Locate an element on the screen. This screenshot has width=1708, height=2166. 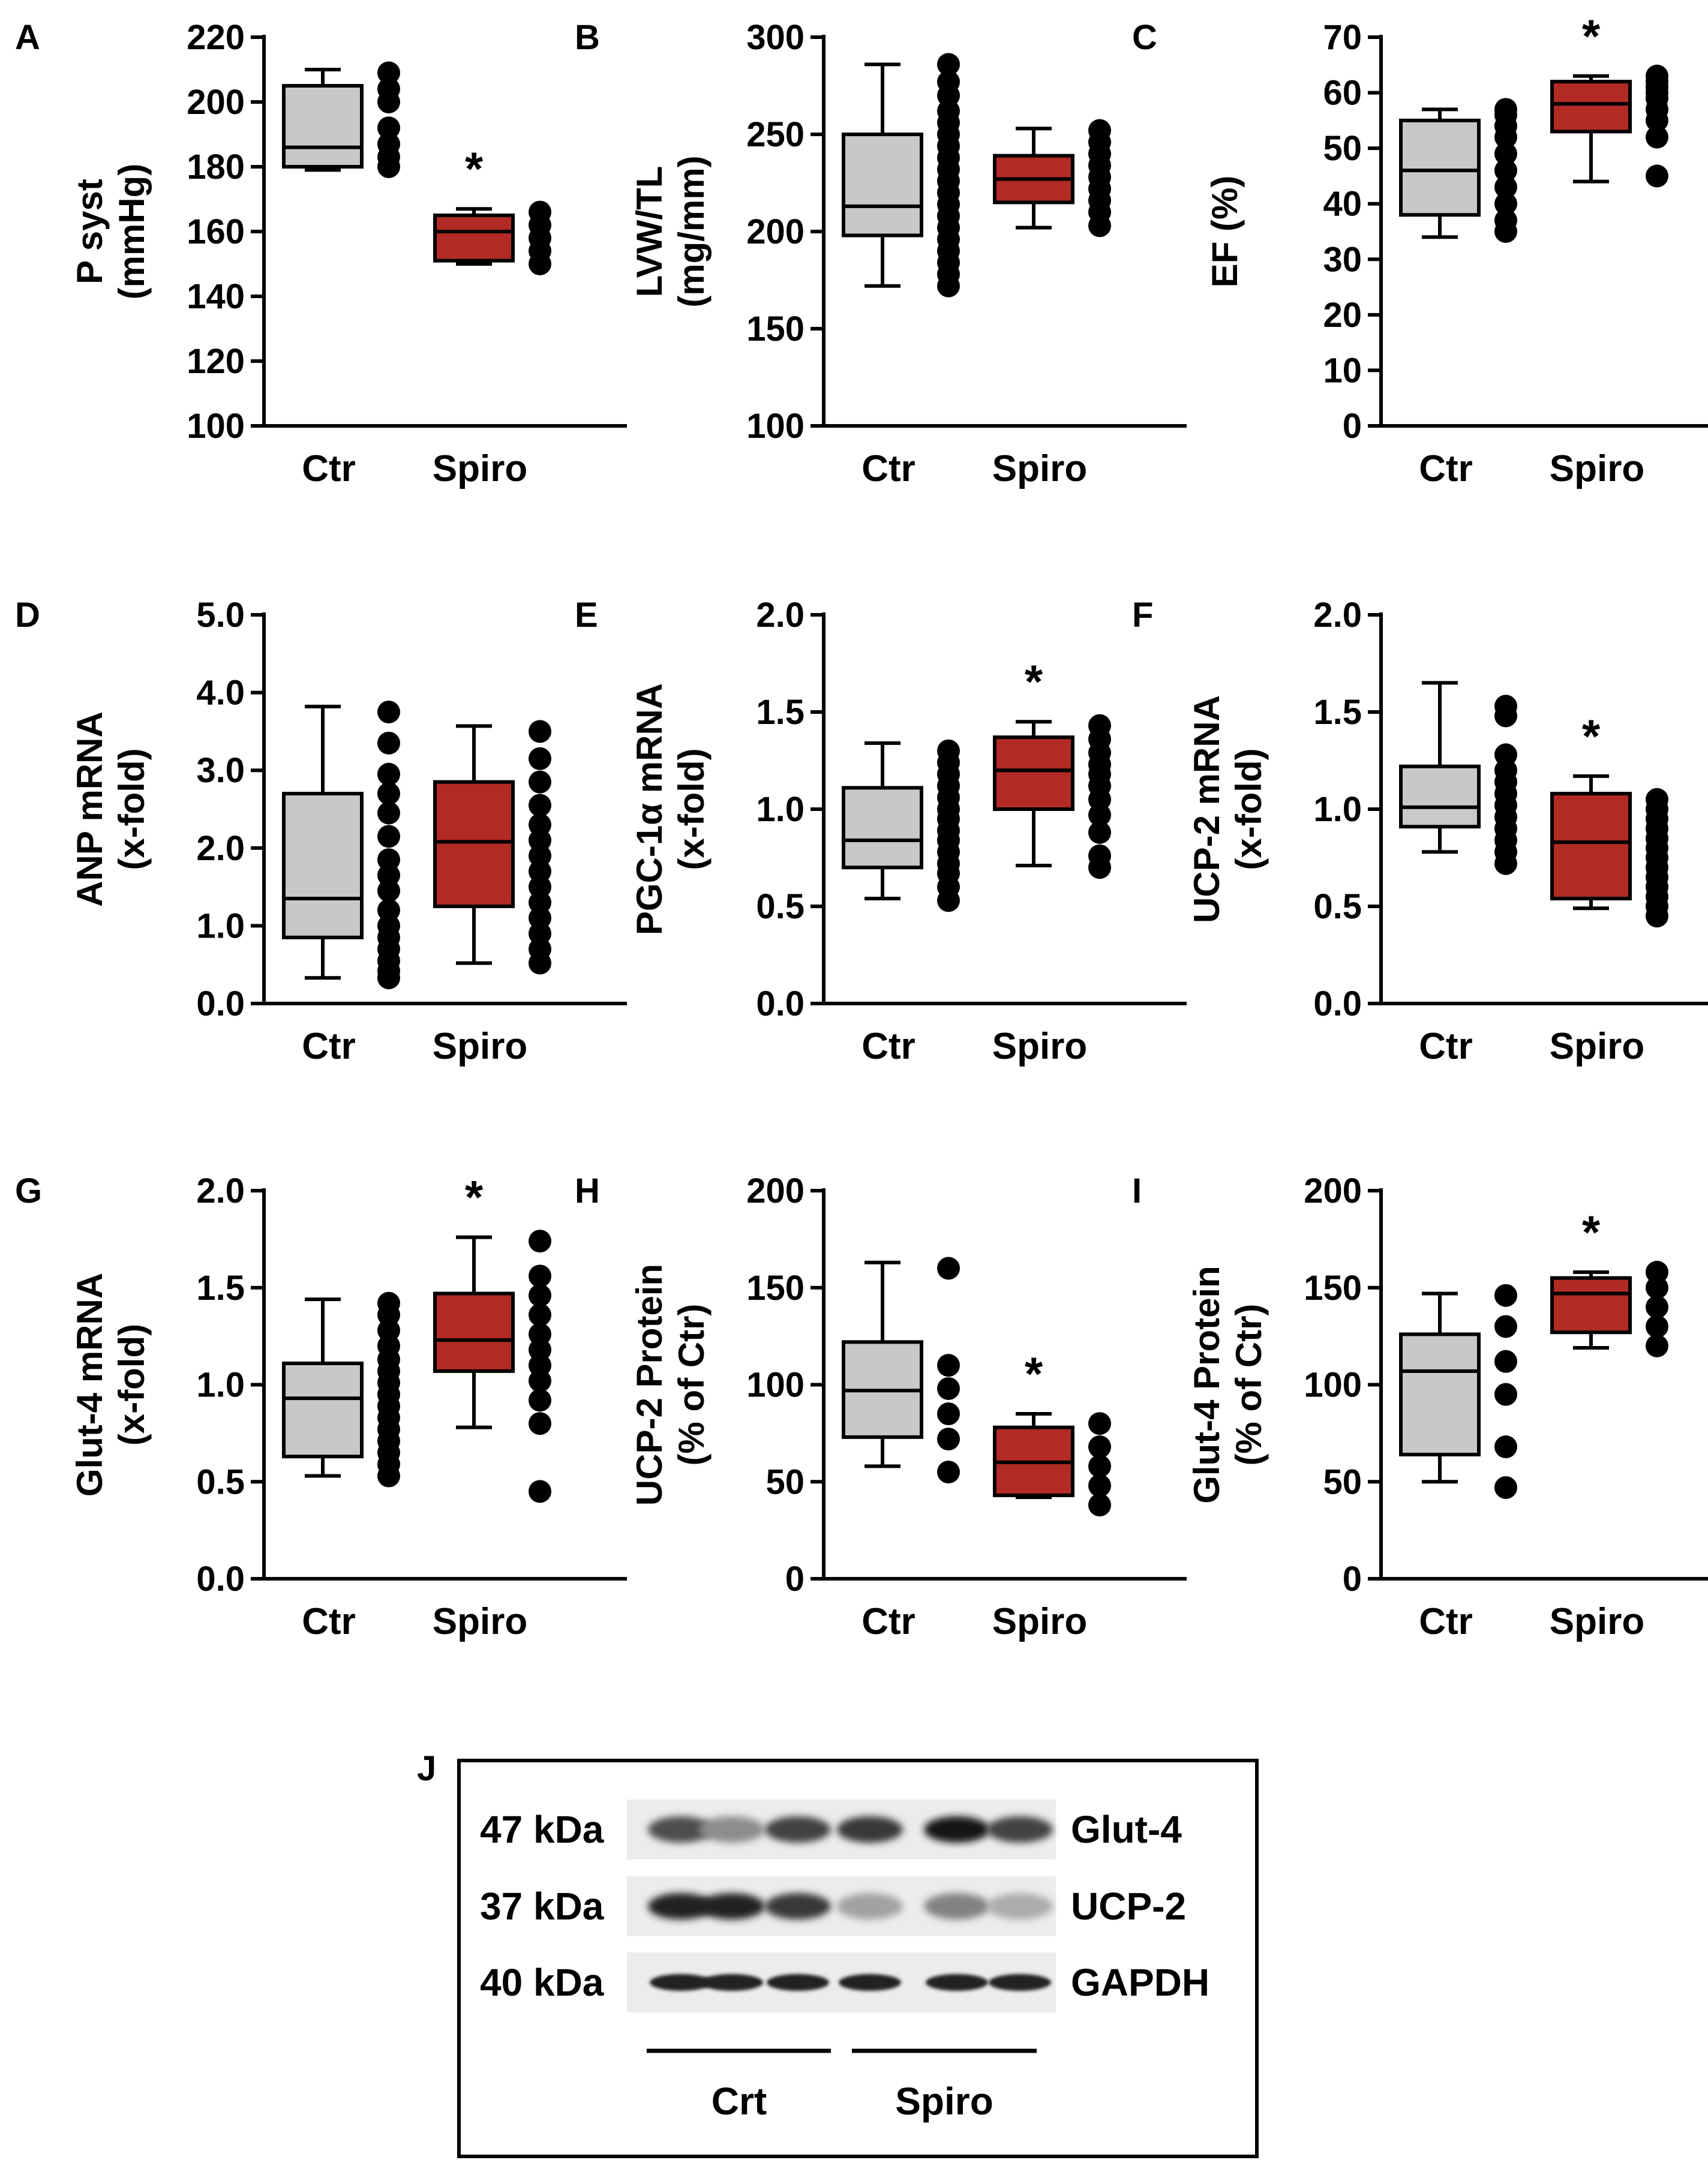
protein-label-0: Glut-4 is located at coordinates (1126, 1829).